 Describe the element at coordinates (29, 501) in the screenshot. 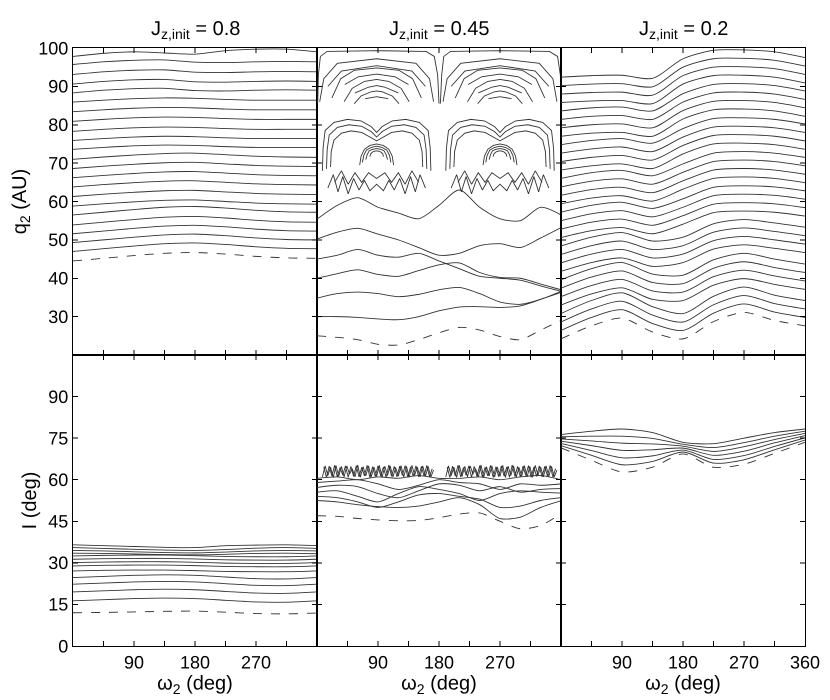

I see `y-axis-title: I (deg)` at that location.